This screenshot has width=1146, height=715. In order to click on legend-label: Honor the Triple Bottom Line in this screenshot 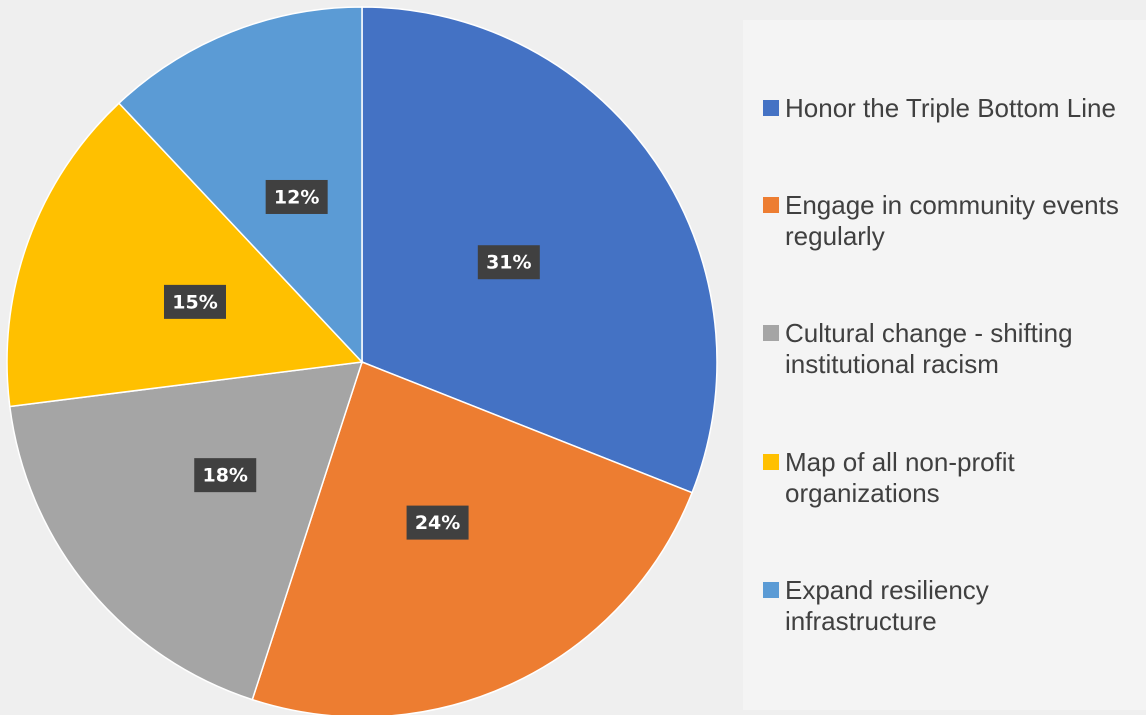, I will do `click(950, 108)`.